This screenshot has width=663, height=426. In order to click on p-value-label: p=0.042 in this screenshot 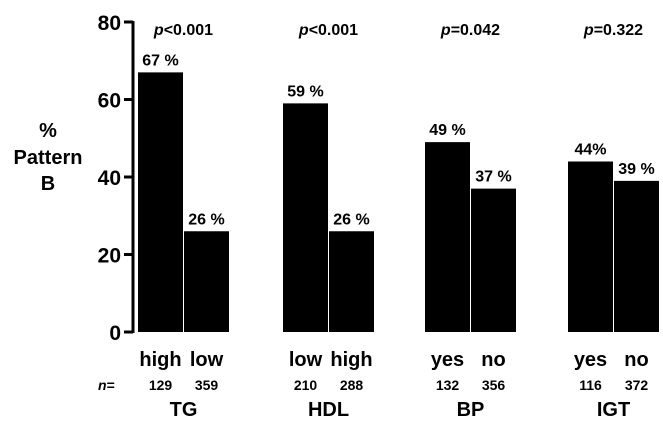, I will do `click(470, 30)`.